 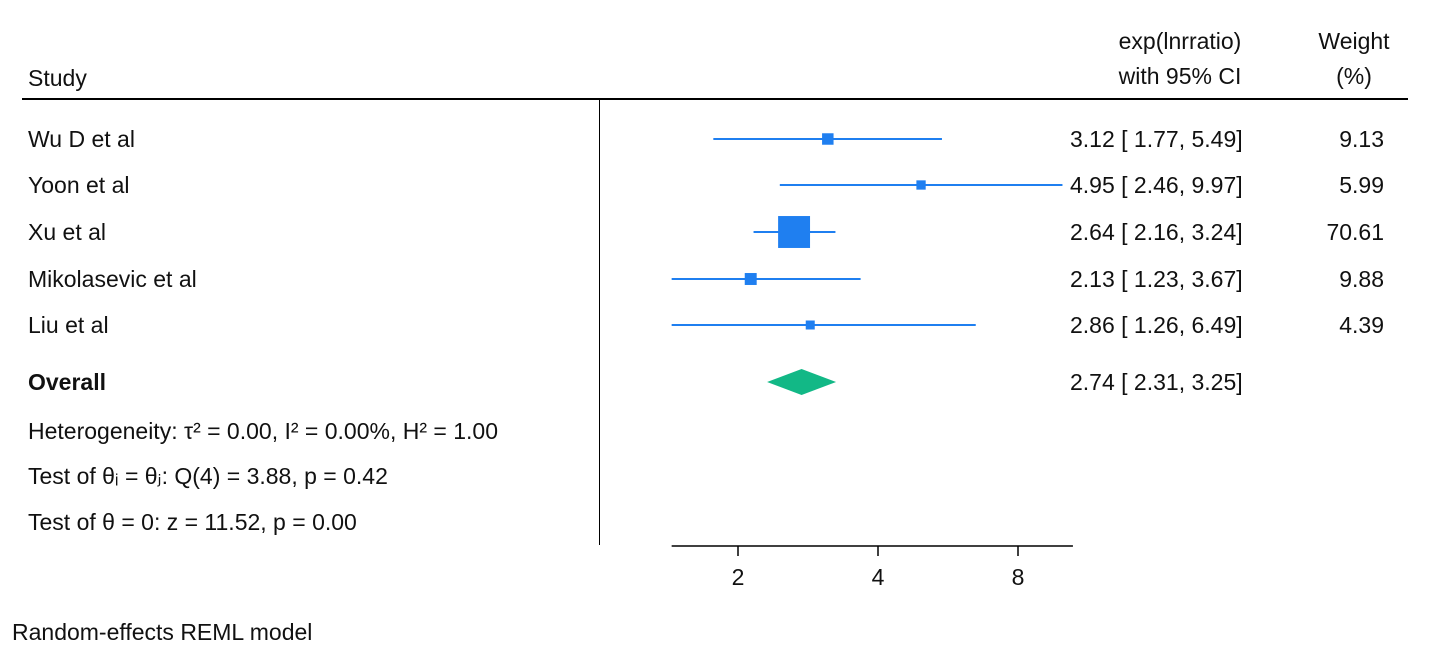 What do you see at coordinates (57, 78) in the screenshot?
I see `study-column-header: Study` at bounding box center [57, 78].